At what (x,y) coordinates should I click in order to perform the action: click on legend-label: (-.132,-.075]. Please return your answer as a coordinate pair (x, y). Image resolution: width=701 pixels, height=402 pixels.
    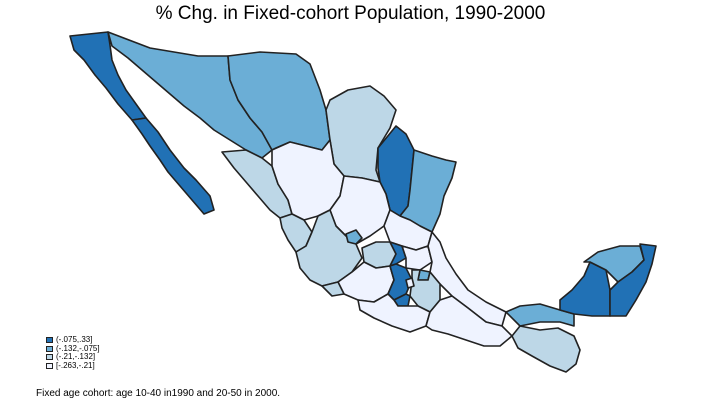
    Looking at the image, I should click on (78, 348).